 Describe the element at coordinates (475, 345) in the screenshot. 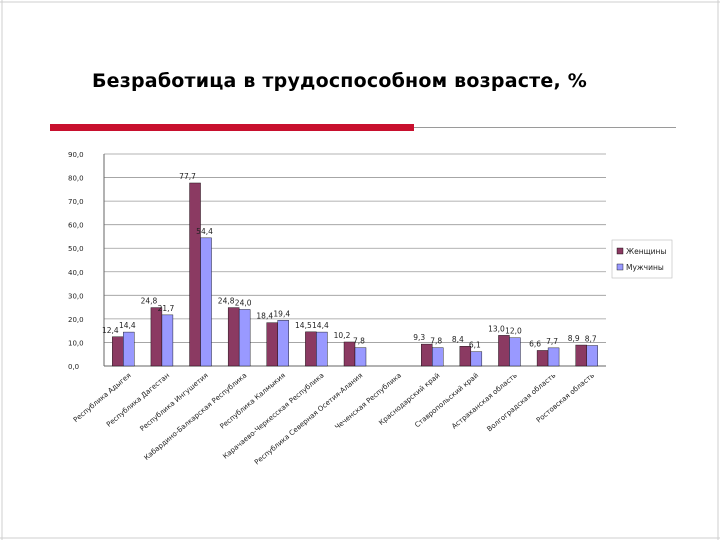

I see `data-label: 6,1` at that location.